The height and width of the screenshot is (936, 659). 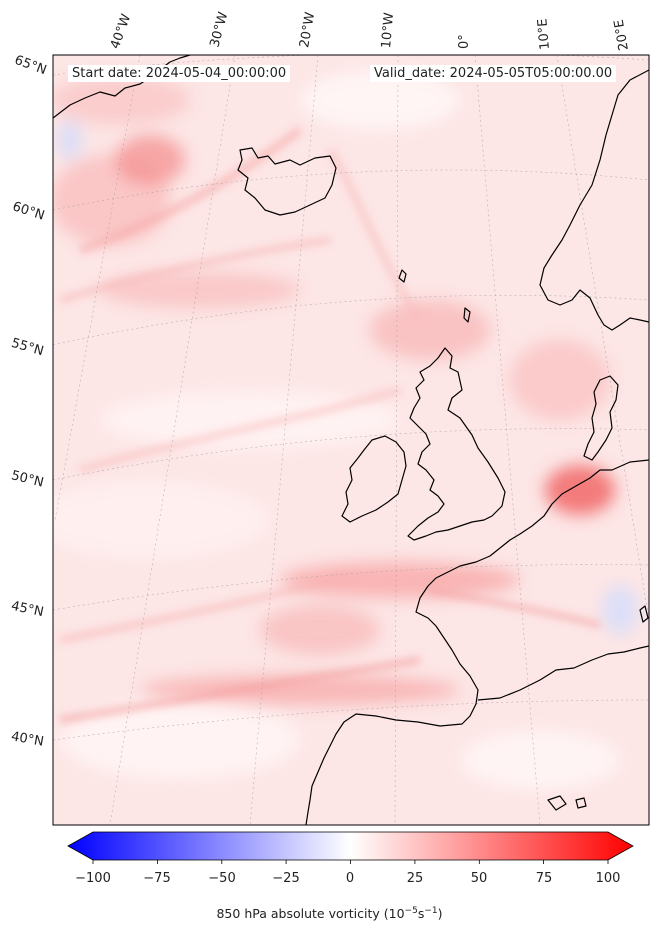 I want to click on lon-label-10e: 10°E, so click(x=544, y=34).